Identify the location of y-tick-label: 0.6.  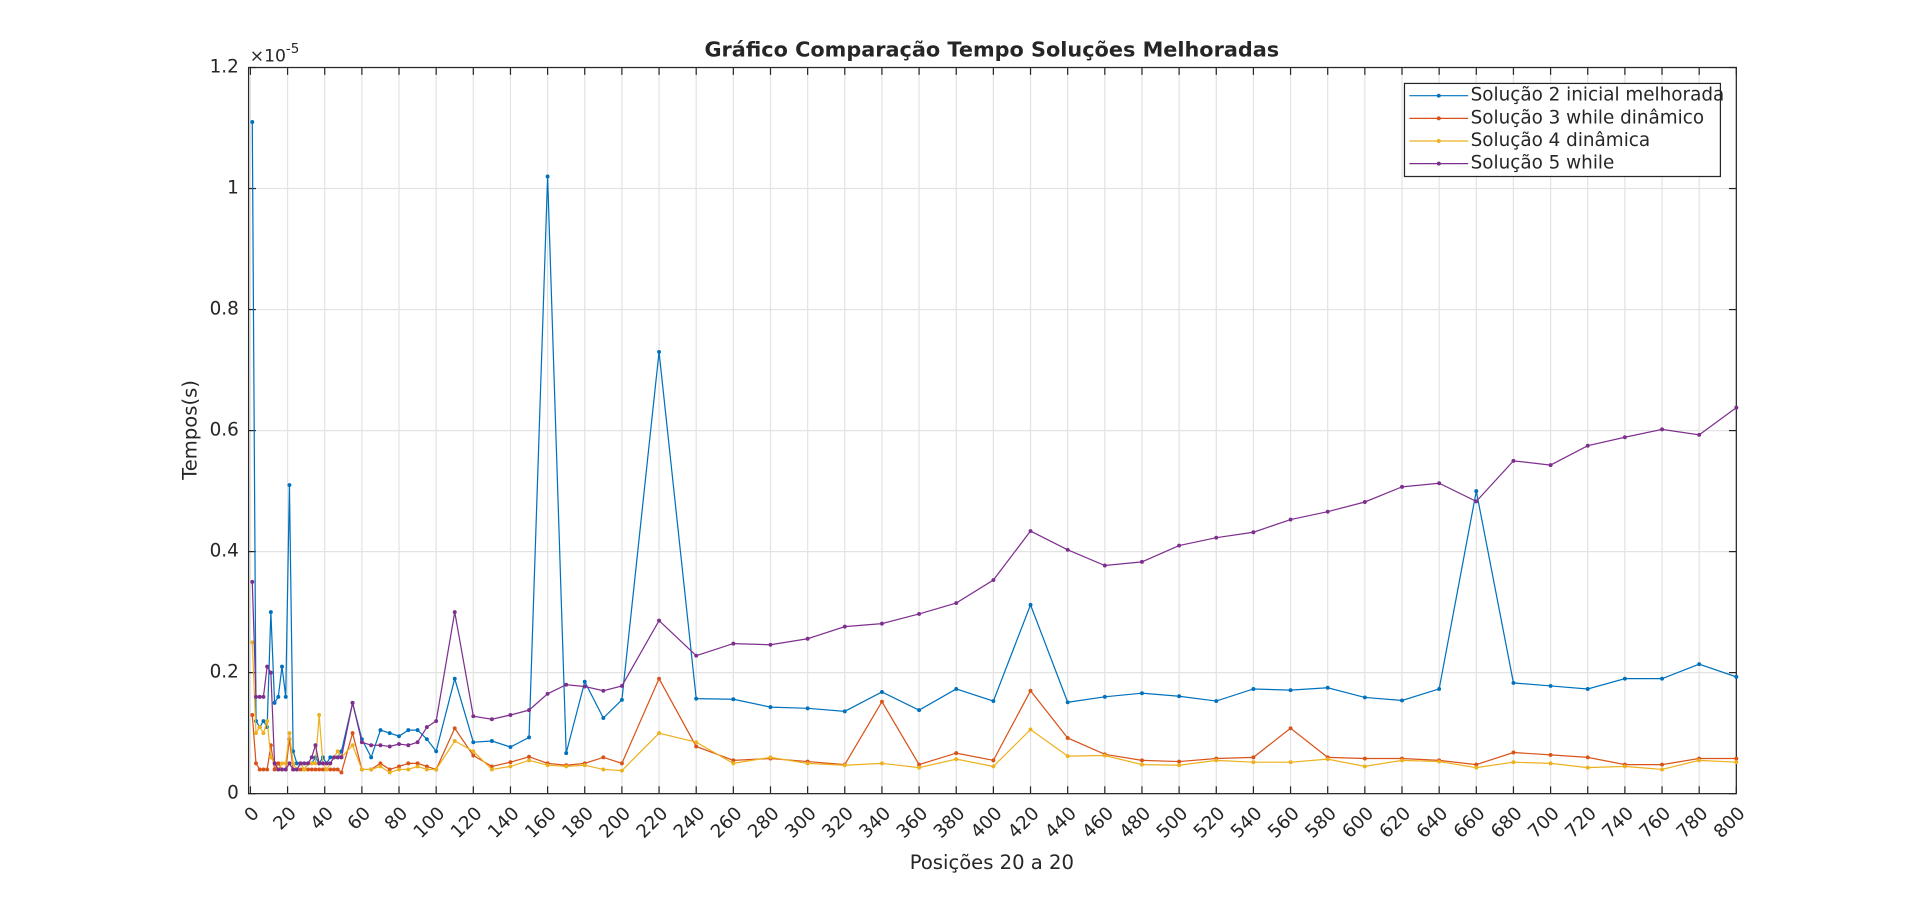
(224, 430).